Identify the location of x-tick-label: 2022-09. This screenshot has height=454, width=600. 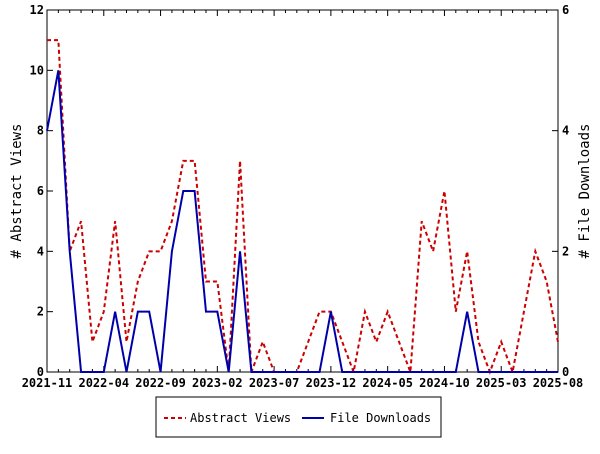
(160, 383).